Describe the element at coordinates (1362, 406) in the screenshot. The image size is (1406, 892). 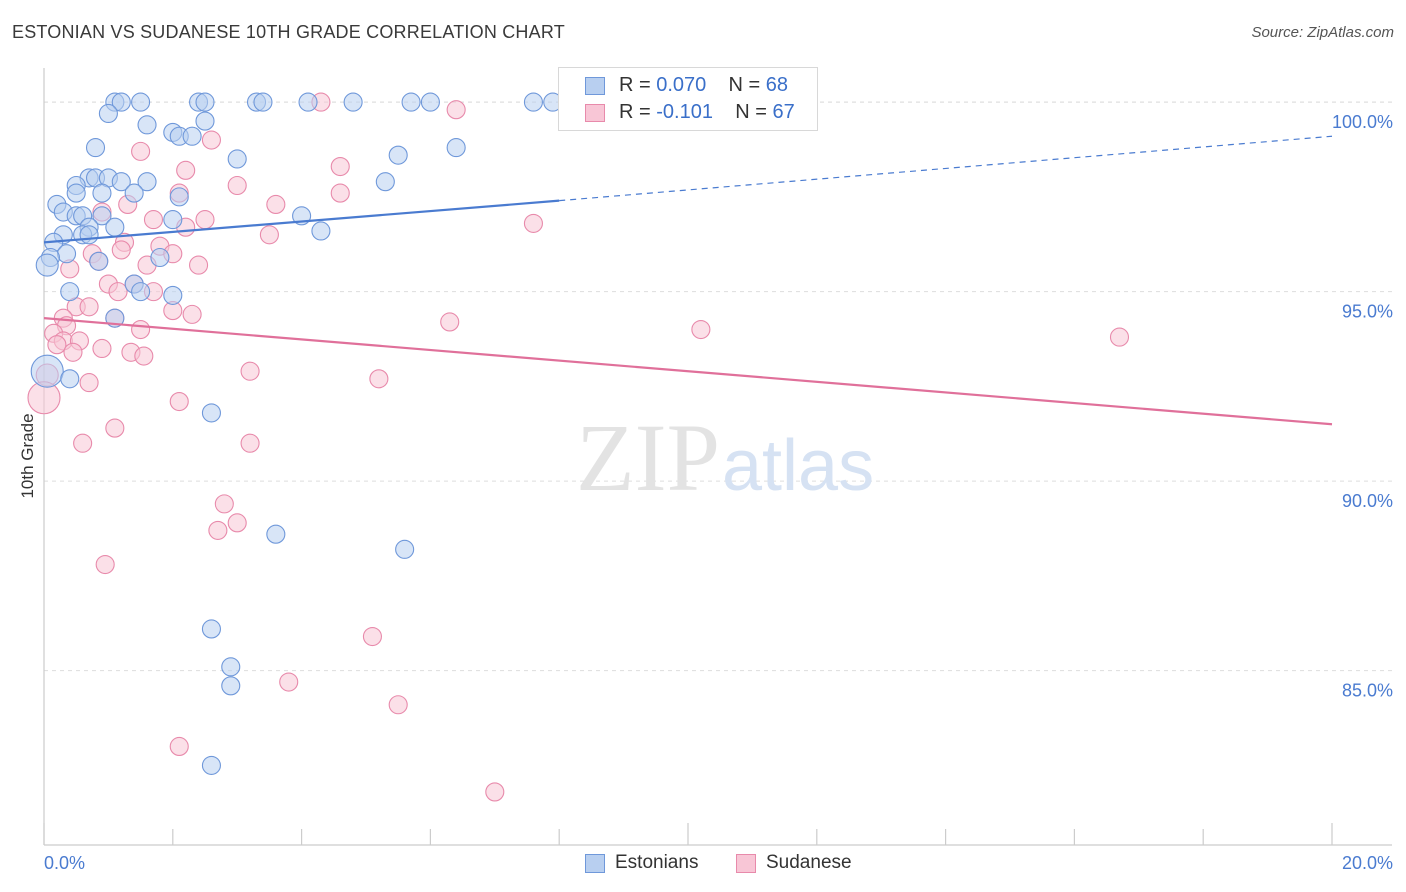
I see `y-tick-labels: 85.0% 90.0% 95.0% 100.0%` at that location.